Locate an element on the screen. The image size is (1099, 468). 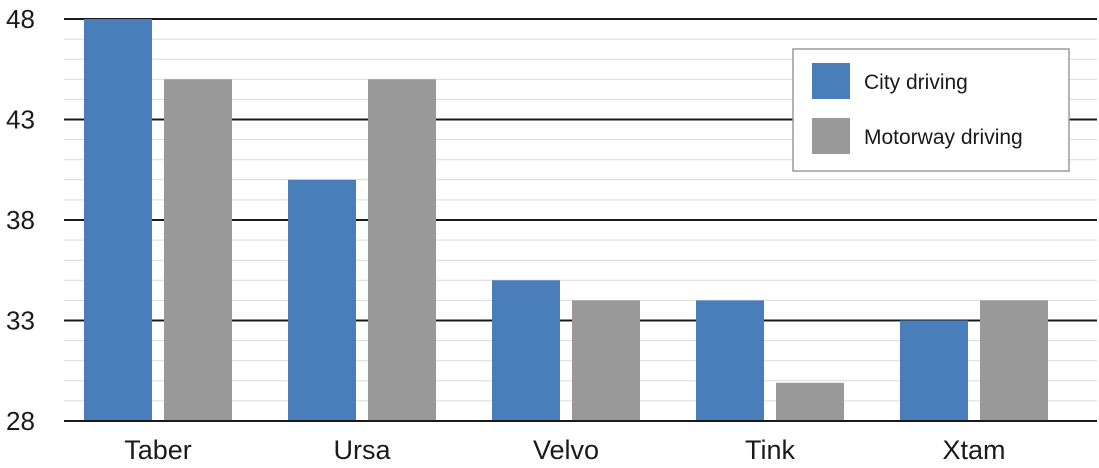
y-axis-tick-labels: 28 33 38 43 48 is located at coordinates (20, 220).